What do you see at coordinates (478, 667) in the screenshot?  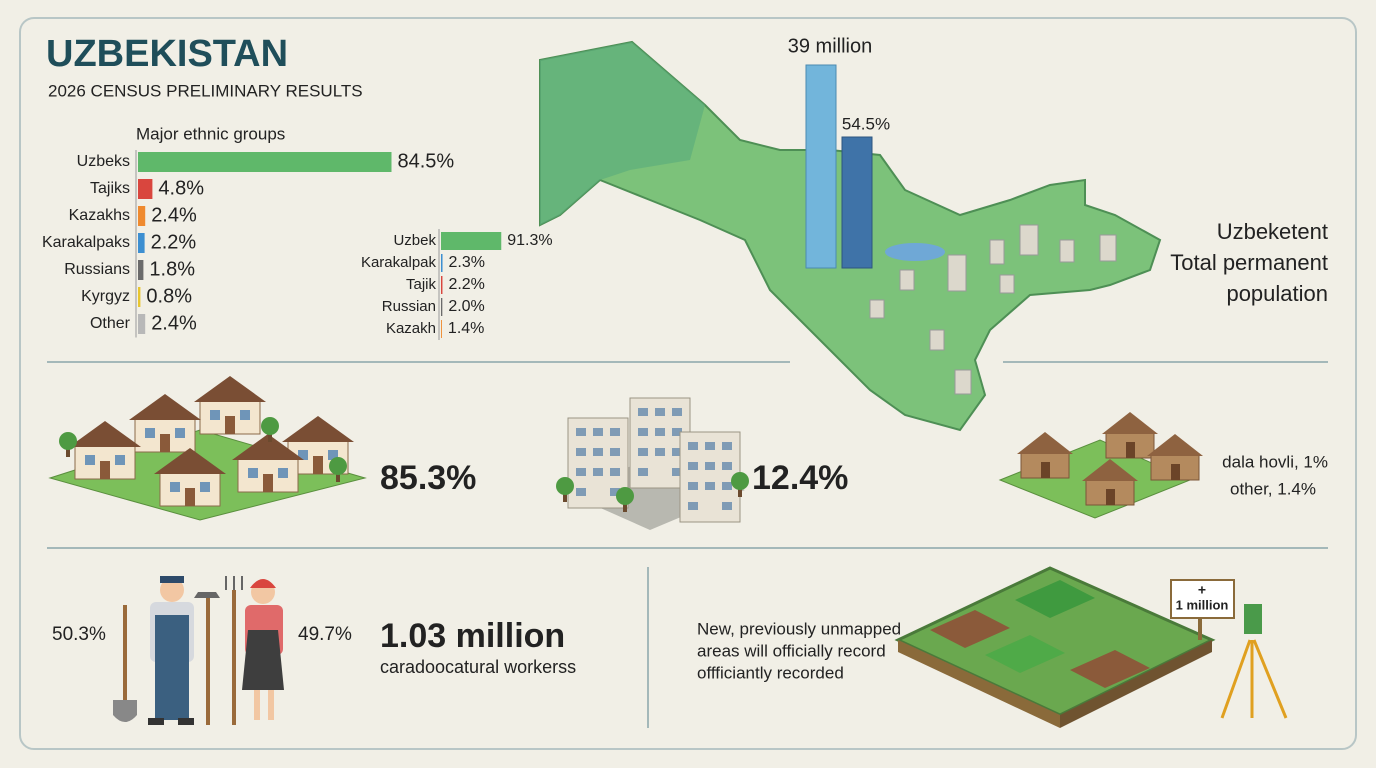 I see `workers-caption: caradoocatural workerss` at bounding box center [478, 667].